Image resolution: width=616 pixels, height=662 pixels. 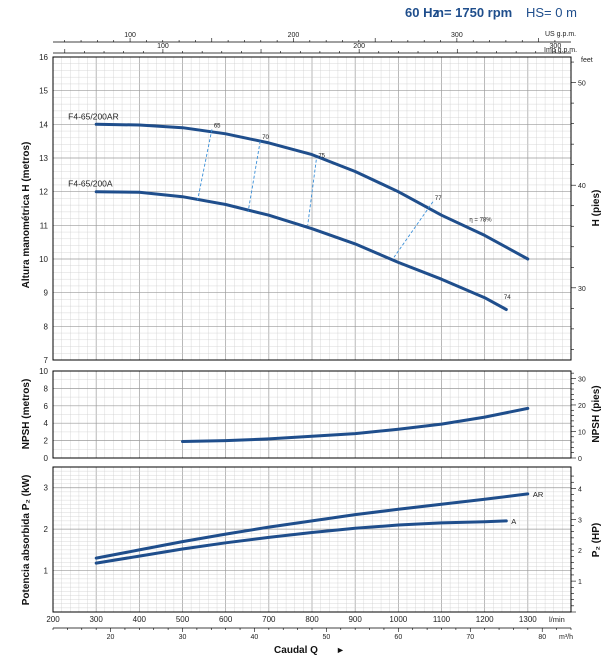 What do you see at coordinates (480, 221) in the screenshot?
I see `efficiency-label: η = 78%` at bounding box center [480, 221].